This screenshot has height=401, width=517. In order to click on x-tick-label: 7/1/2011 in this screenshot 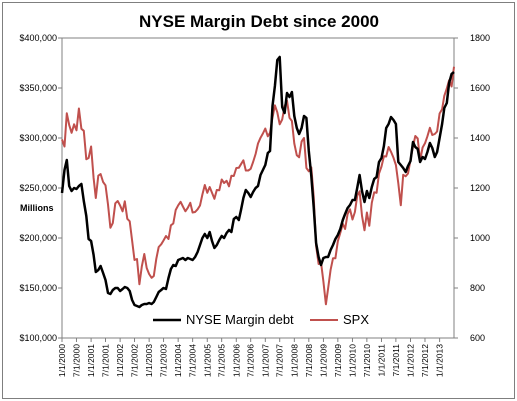, I will do `click(396, 360)`.